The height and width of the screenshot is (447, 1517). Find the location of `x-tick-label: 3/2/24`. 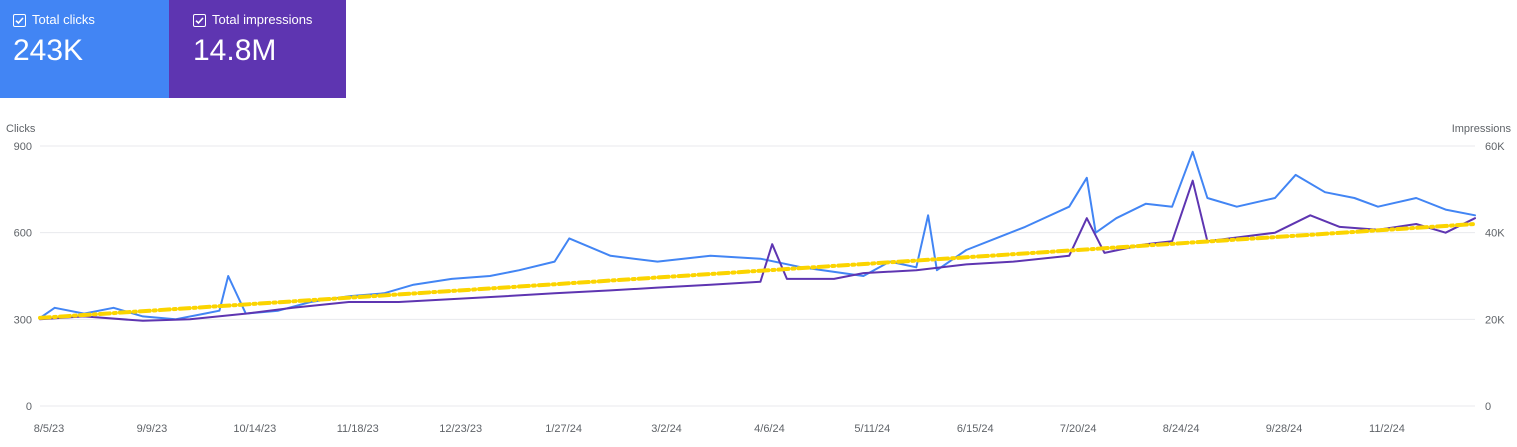

x-tick-label: 3/2/24 is located at coordinates (666, 429).